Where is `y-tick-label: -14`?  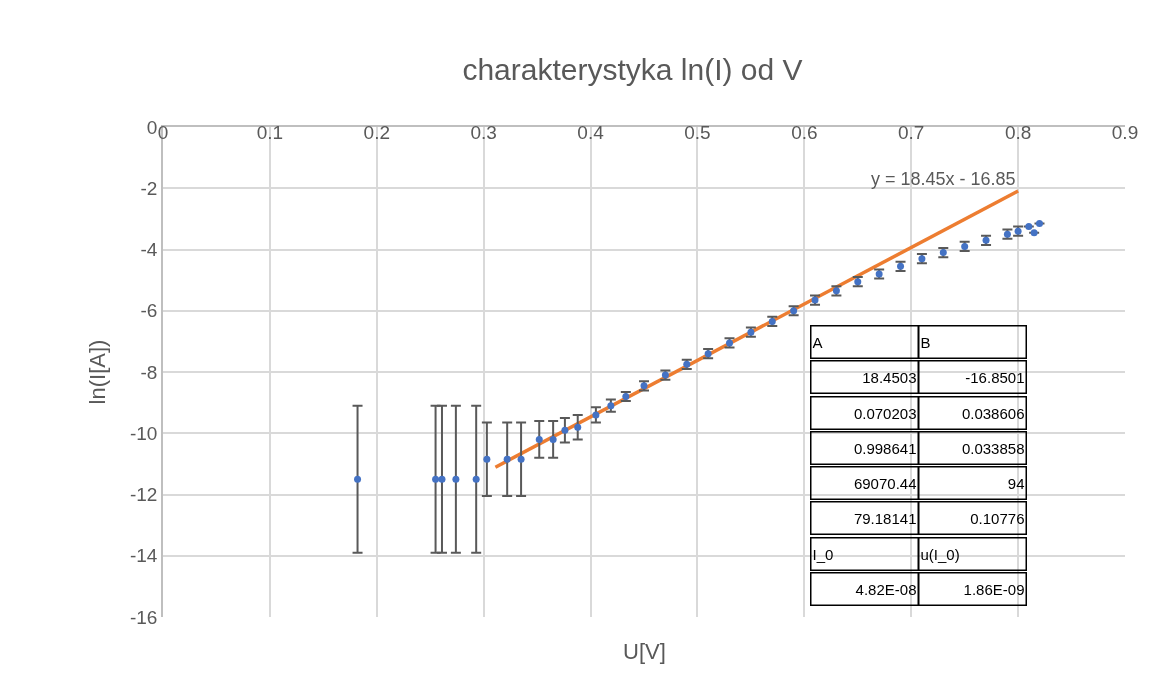 y-tick-label: -14 is located at coordinates (143, 556).